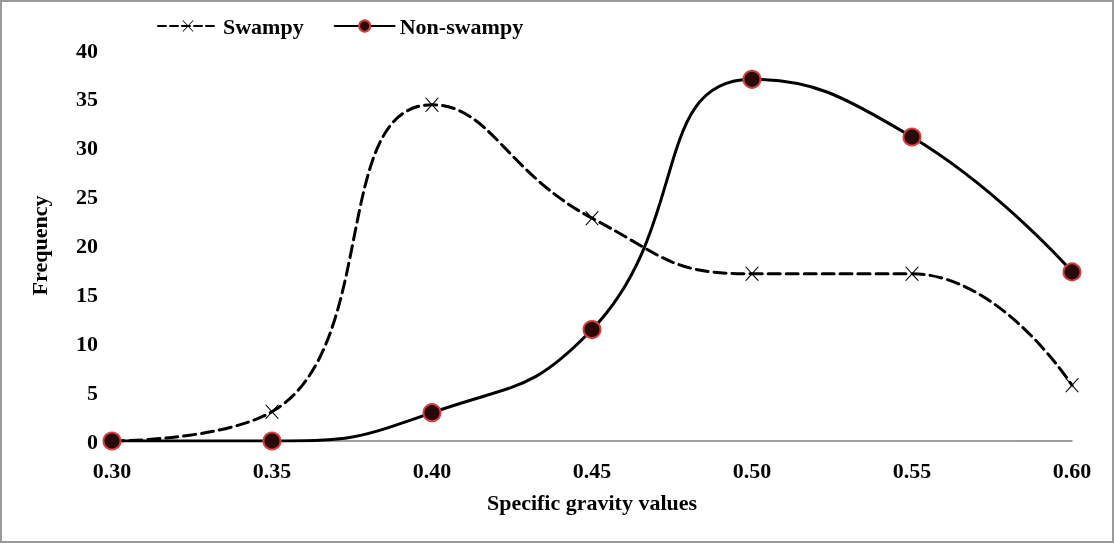 Image resolution: width=1114 pixels, height=543 pixels. Describe the element at coordinates (87, 148) in the screenshot. I see `y-tick-label: 30` at that location.